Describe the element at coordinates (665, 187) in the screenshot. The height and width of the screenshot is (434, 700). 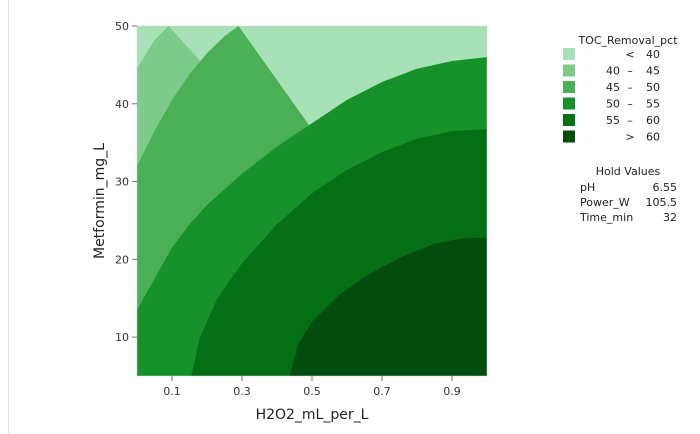
I see `hold-value-number: 6.55` at that location.